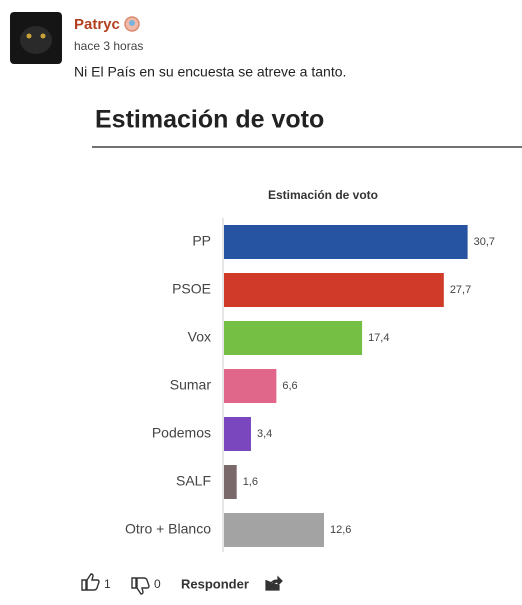 The height and width of the screenshot is (605, 522). I want to click on author: Patryc, so click(97, 24).